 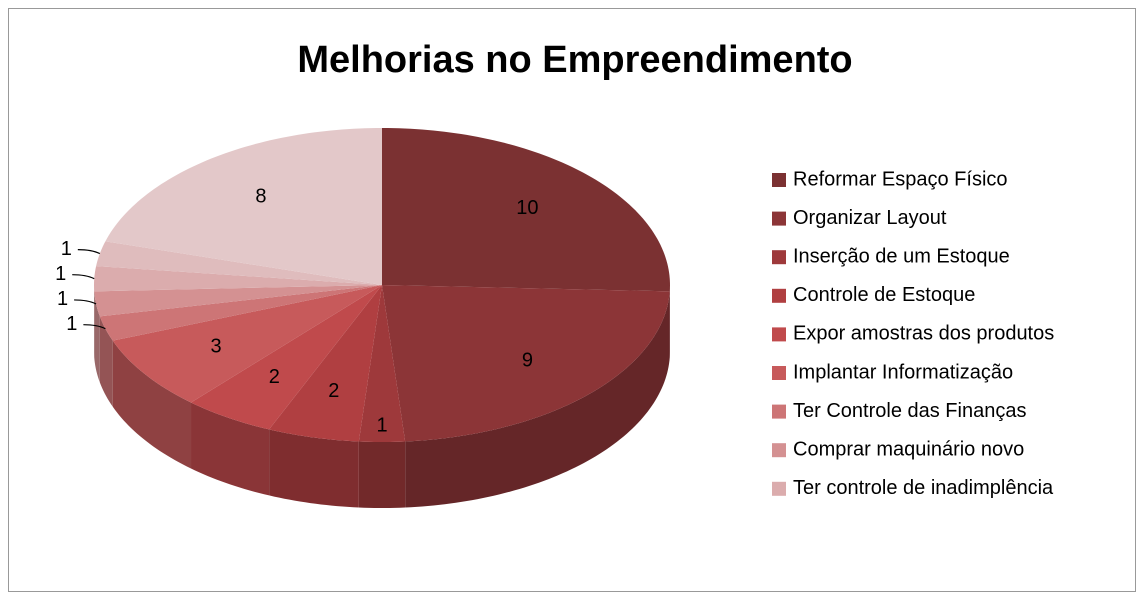 What do you see at coordinates (870, 218) in the screenshot?
I see `legend-label: Organizar Layout` at bounding box center [870, 218].